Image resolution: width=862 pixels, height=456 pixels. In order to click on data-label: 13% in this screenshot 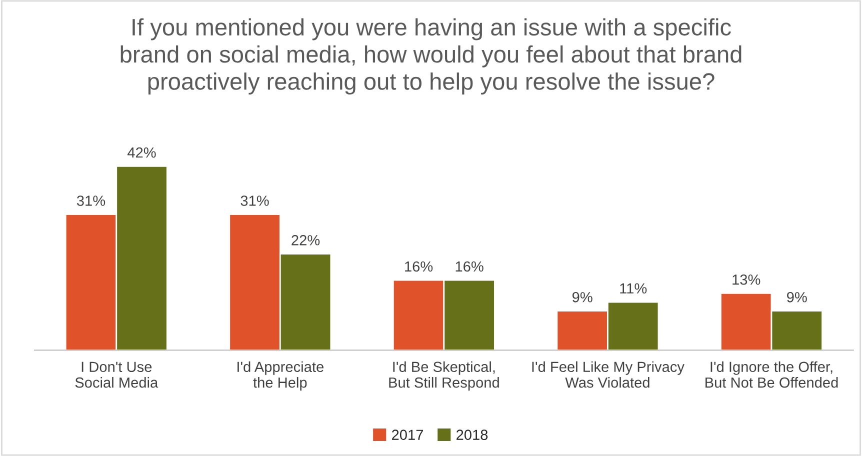, I will do `click(746, 279)`.